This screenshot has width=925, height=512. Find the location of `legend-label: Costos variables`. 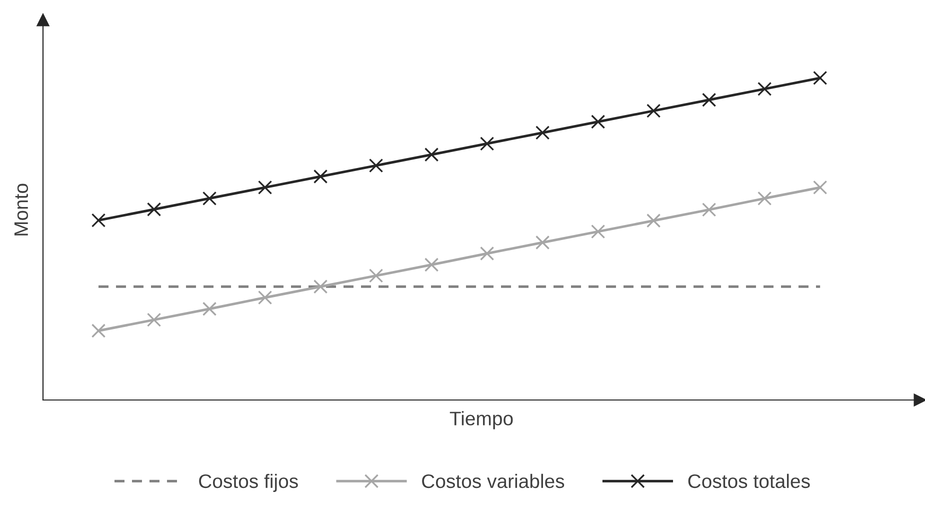

legend-label: Costos variables is located at coordinates (493, 481).